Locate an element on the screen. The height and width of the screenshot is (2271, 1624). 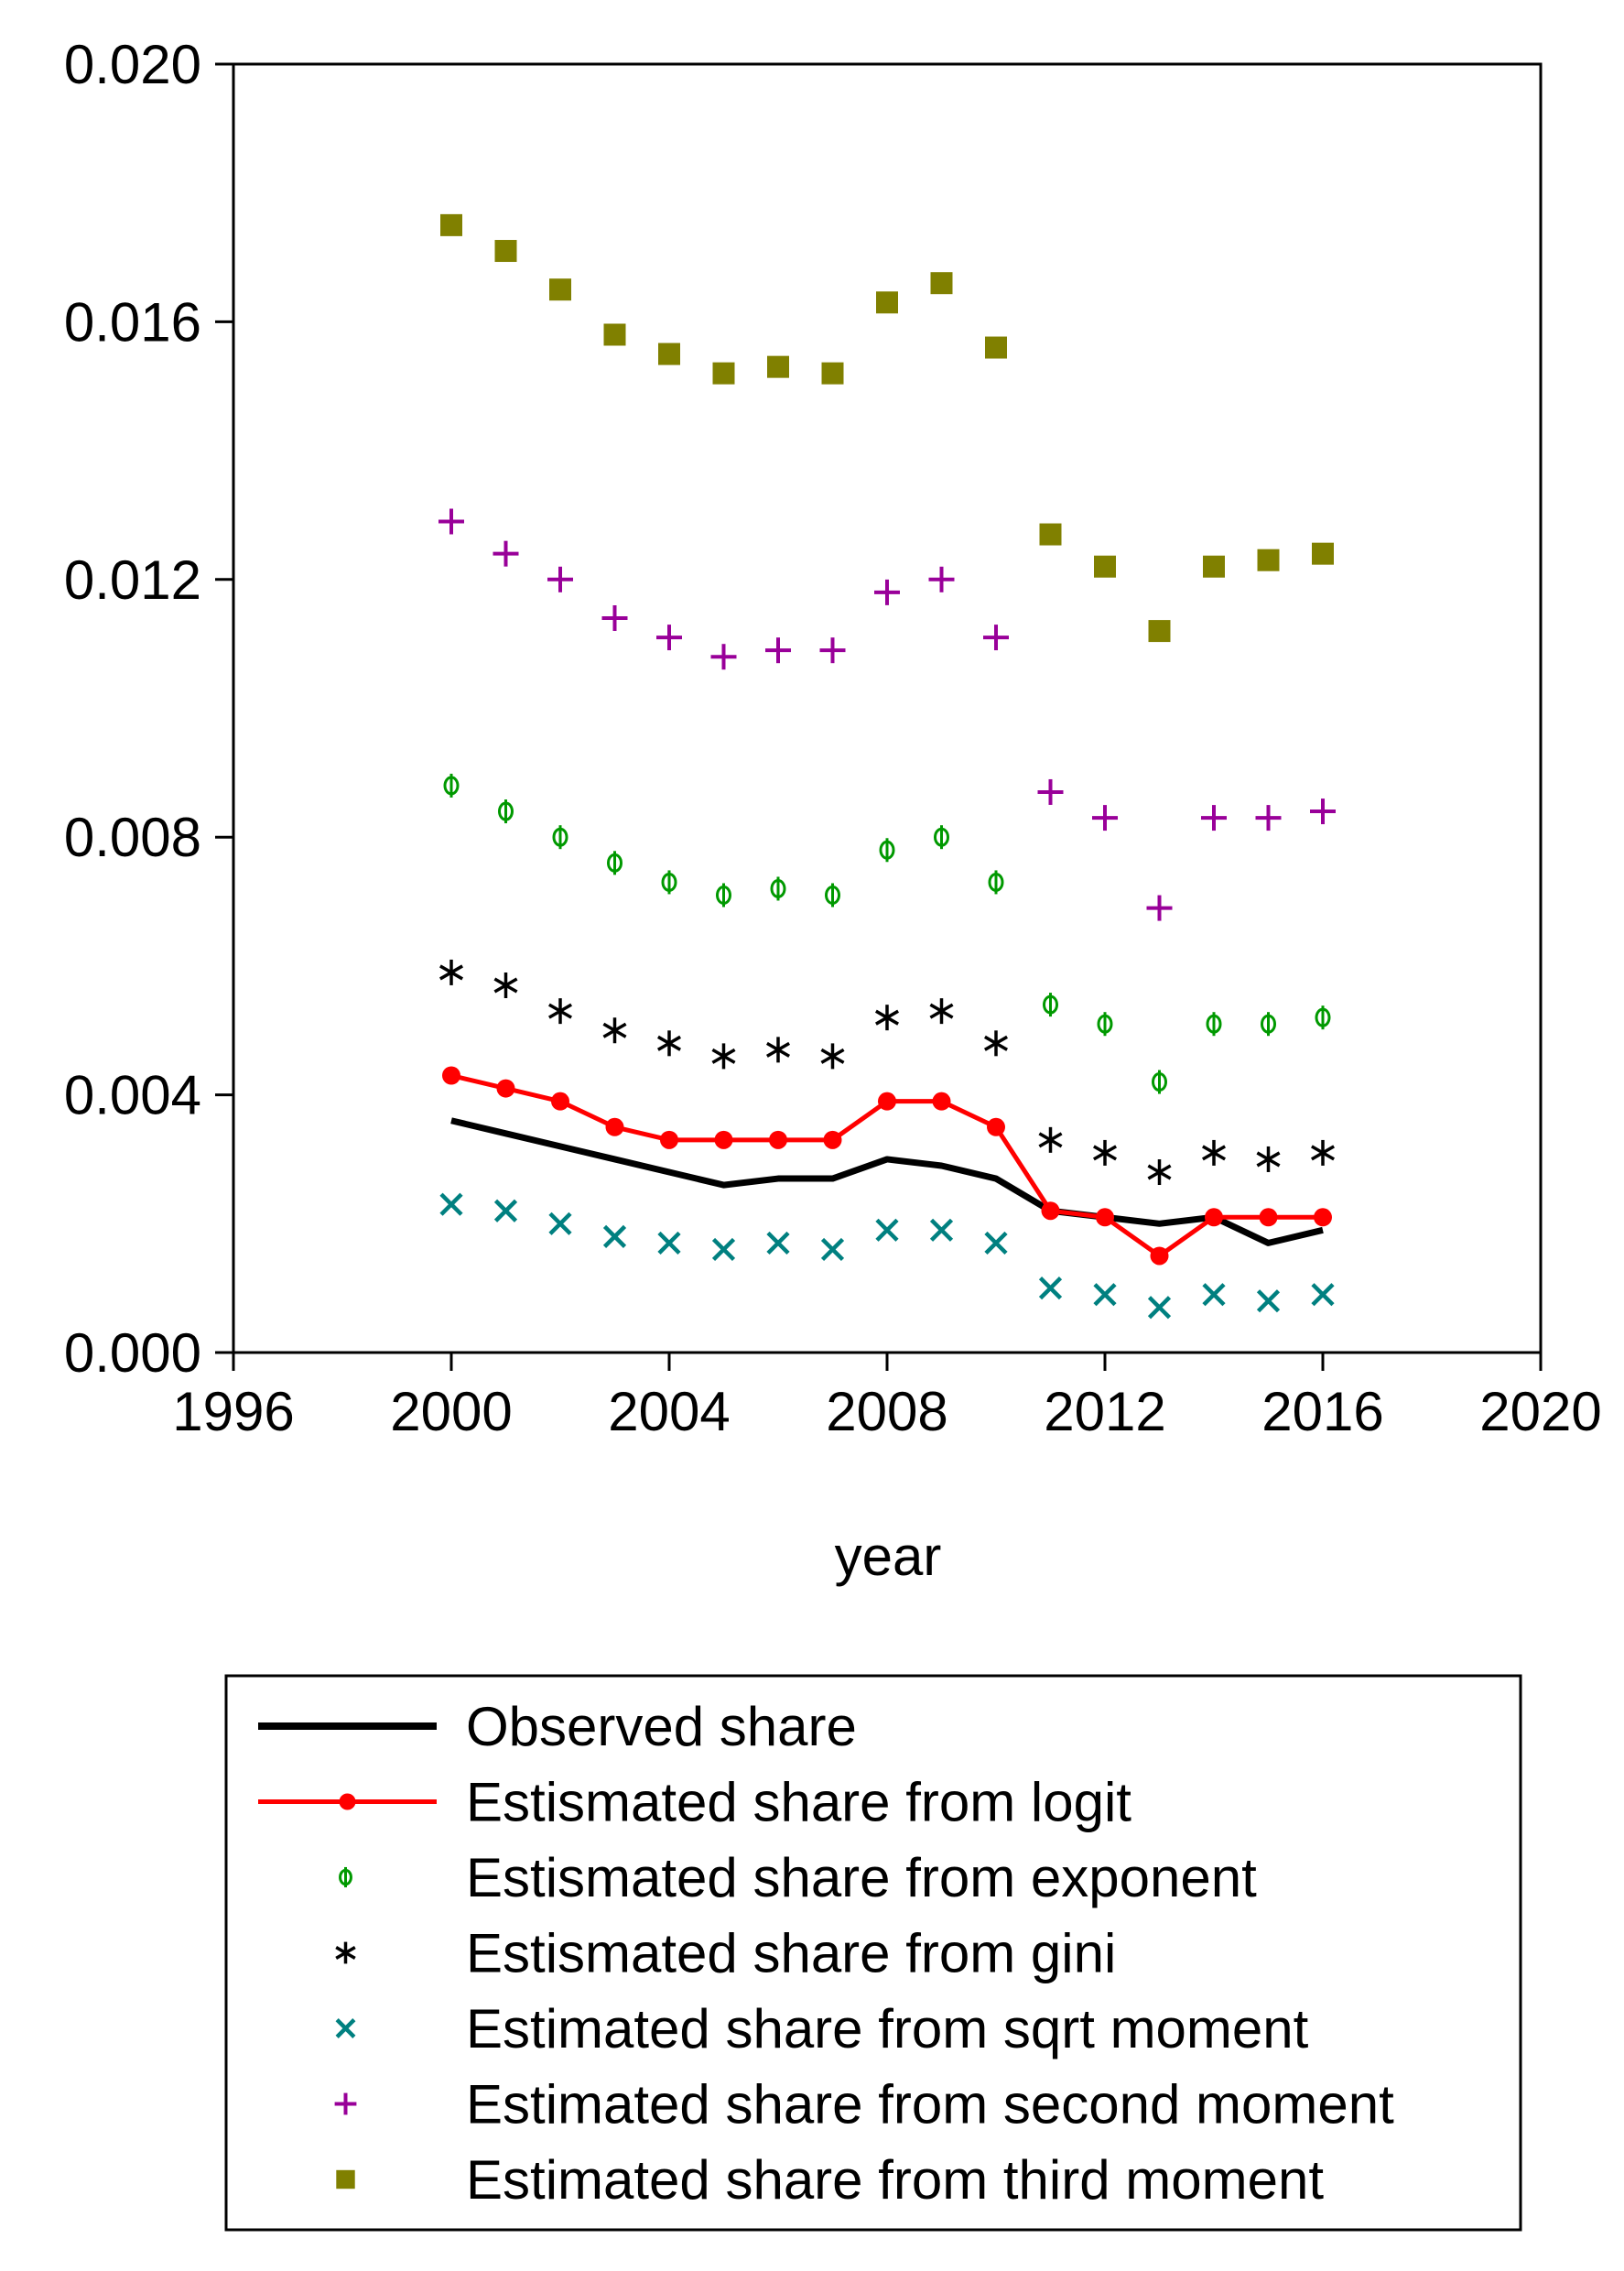
legend-item: Estismated share from gini is located at coordinates (725, 1953).